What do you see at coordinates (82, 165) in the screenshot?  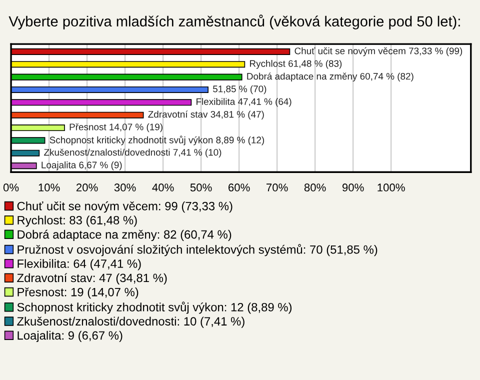 I see `data-label: Loajalita 6,67 % (9)` at bounding box center [82, 165].